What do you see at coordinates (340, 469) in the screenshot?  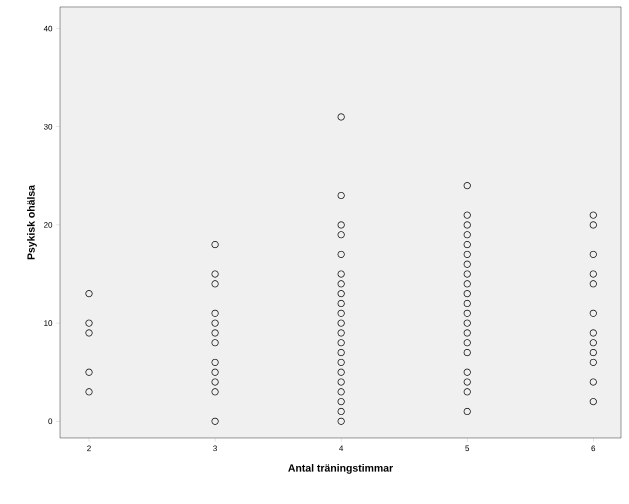 I see `x-axis-title: Antal träningstimmar` at bounding box center [340, 469].